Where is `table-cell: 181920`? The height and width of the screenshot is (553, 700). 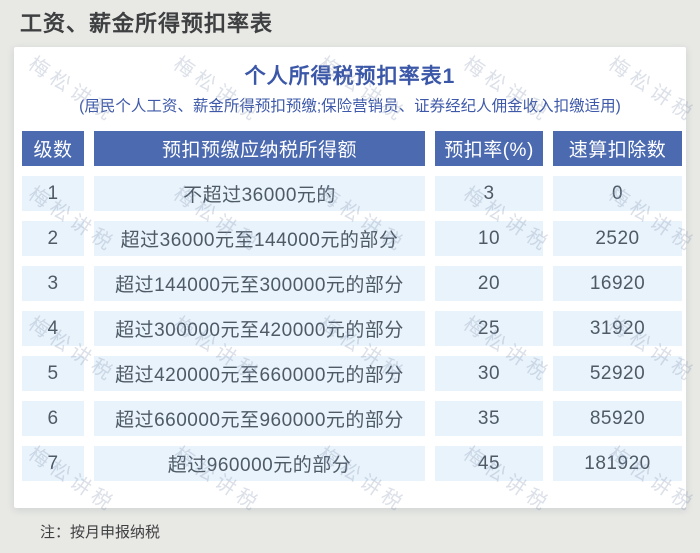
table-cell: 181920 is located at coordinates (617, 463).